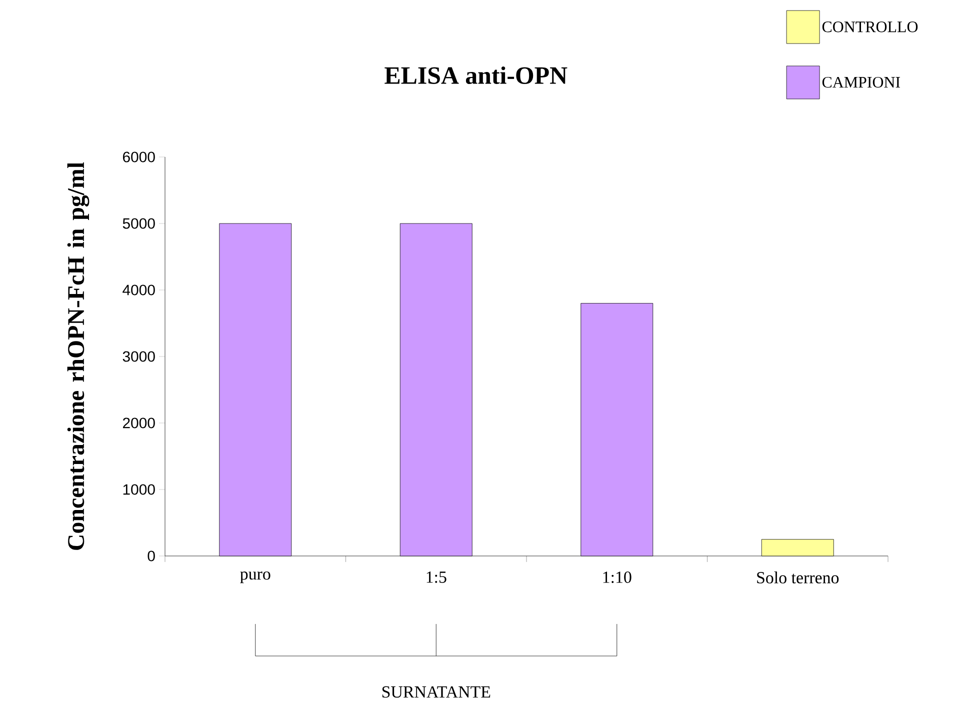 This screenshot has width=979, height=704. I want to click on legend-label: CONTROLLO, so click(870, 27).